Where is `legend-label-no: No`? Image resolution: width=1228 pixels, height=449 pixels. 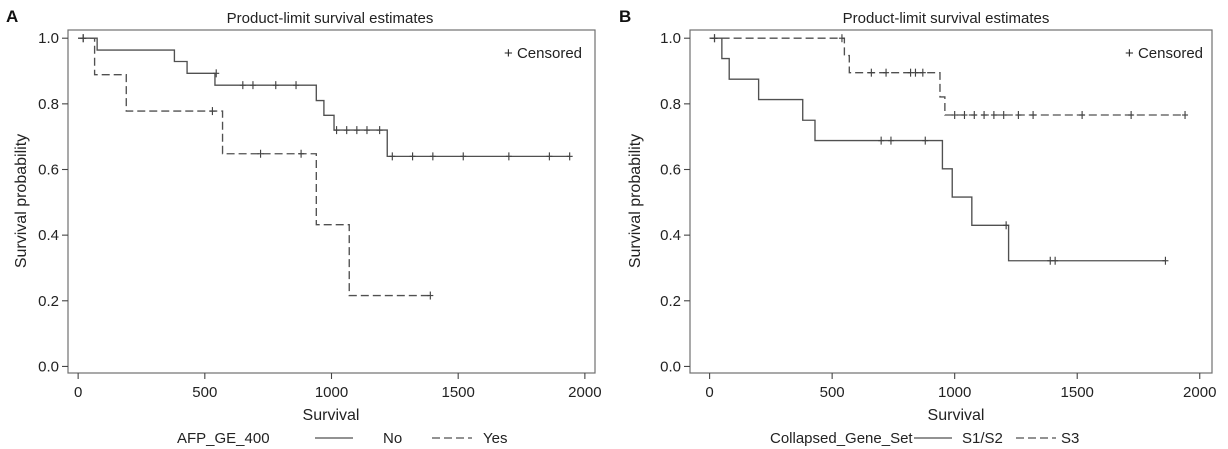 legend-label-no: No is located at coordinates (392, 438).